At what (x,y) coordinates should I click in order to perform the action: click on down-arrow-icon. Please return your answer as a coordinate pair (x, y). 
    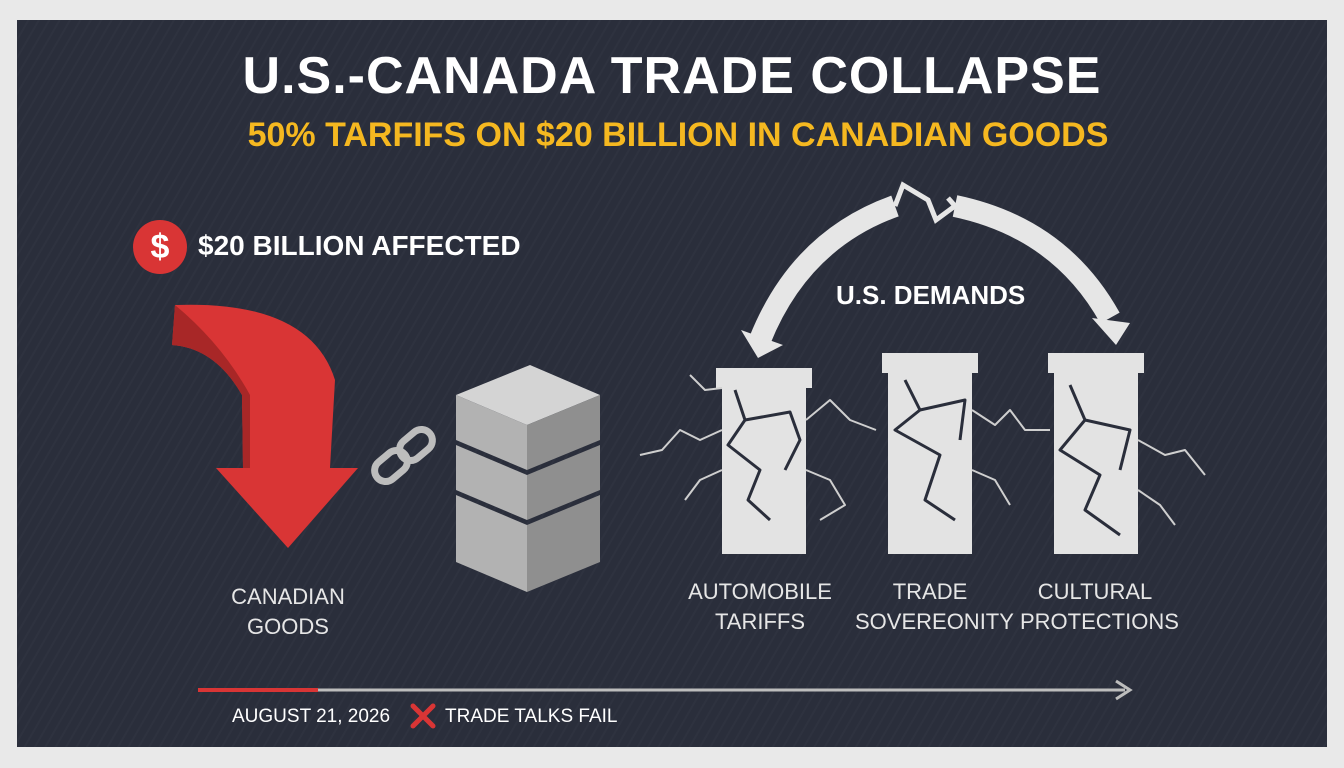
    Looking at the image, I should click on (265, 426).